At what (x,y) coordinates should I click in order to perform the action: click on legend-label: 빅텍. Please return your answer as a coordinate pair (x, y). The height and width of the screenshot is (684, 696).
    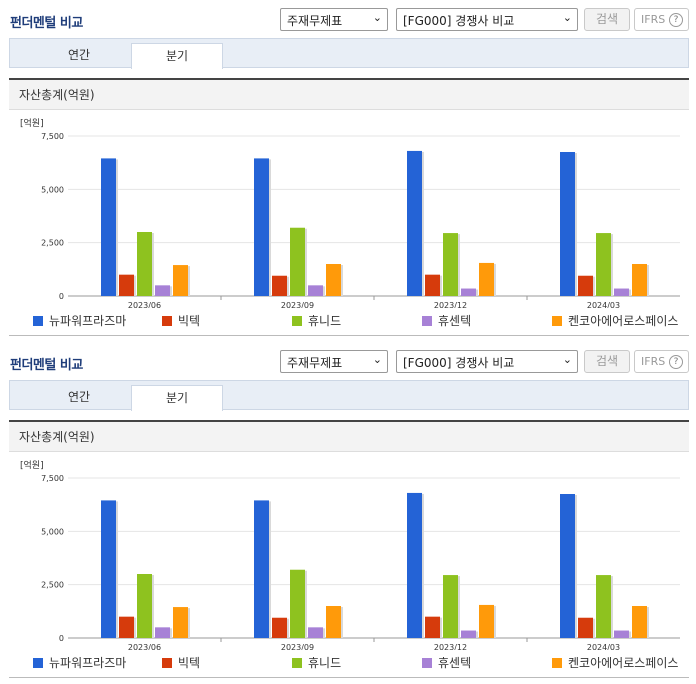
    Looking at the image, I should click on (189, 663).